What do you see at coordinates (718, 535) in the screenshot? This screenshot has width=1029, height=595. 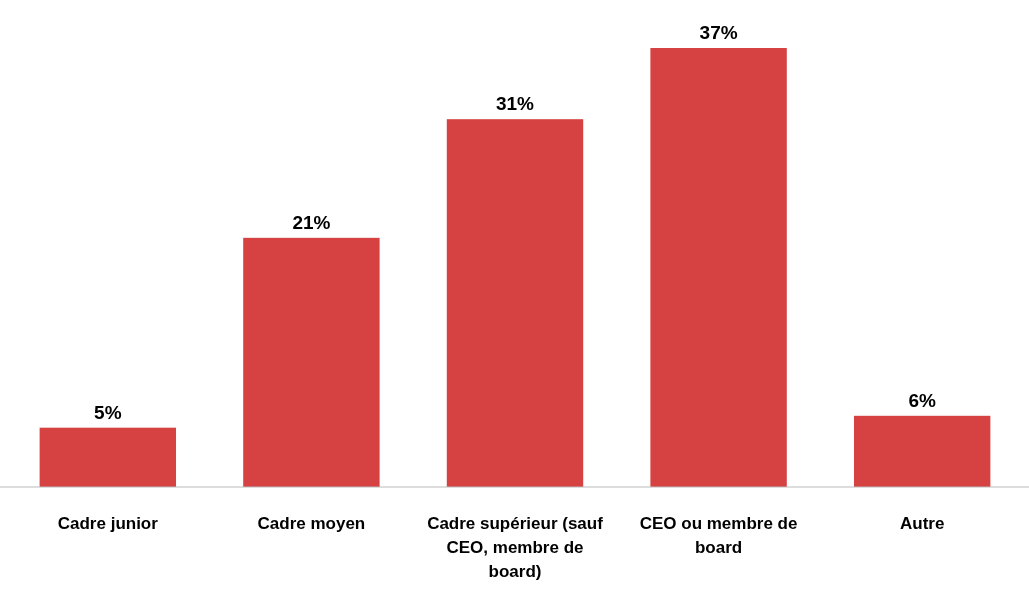 I see `x-tick-label: CEO ou membre de board` at bounding box center [718, 535].